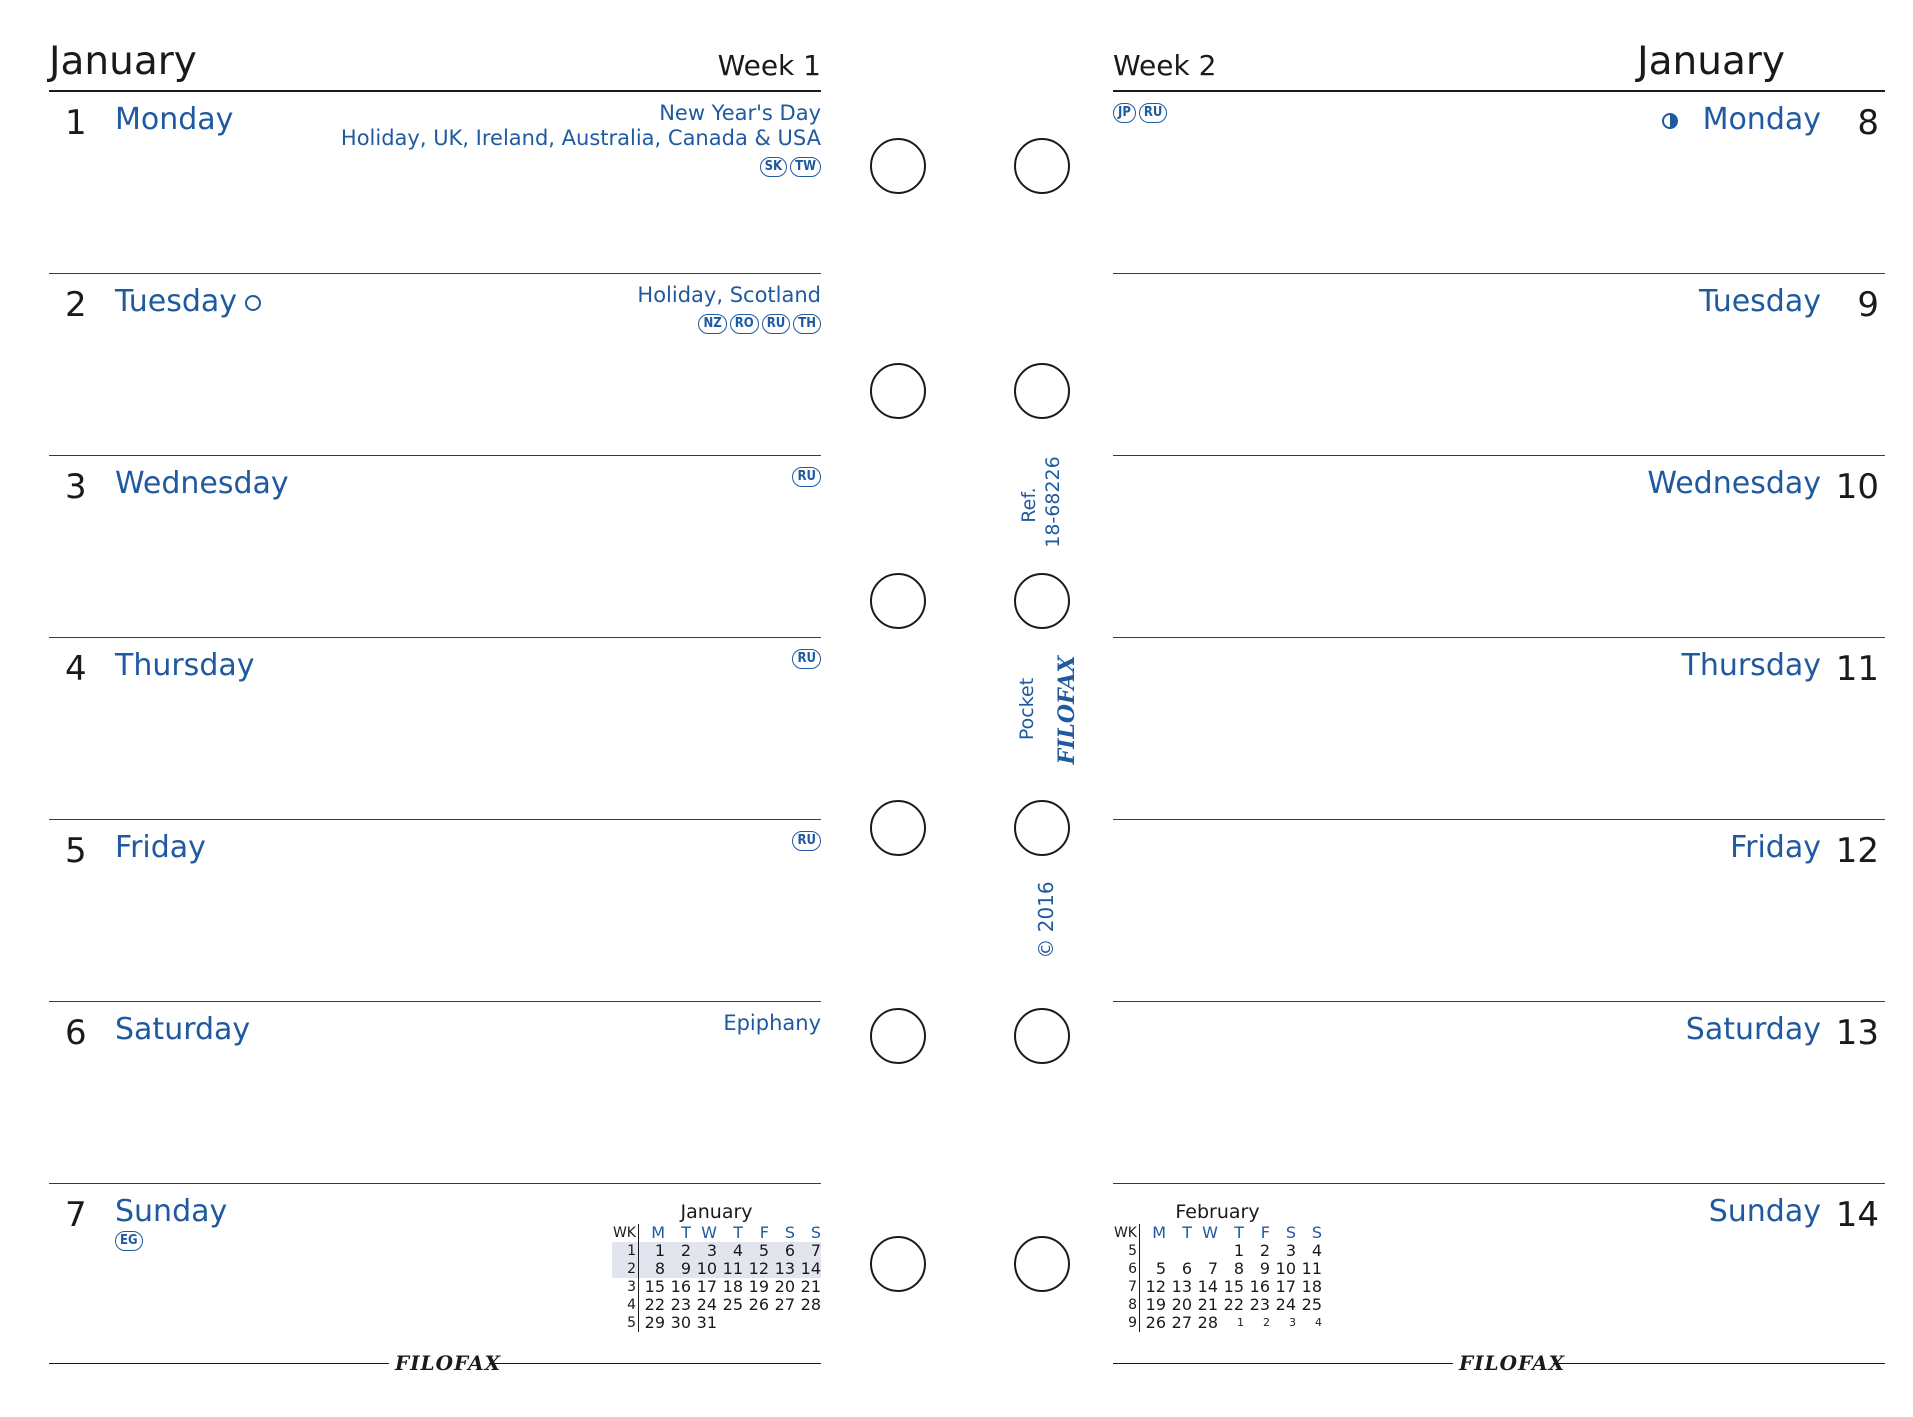  I want to click on day-row: 9 Tuesday, so click(1499, 364).